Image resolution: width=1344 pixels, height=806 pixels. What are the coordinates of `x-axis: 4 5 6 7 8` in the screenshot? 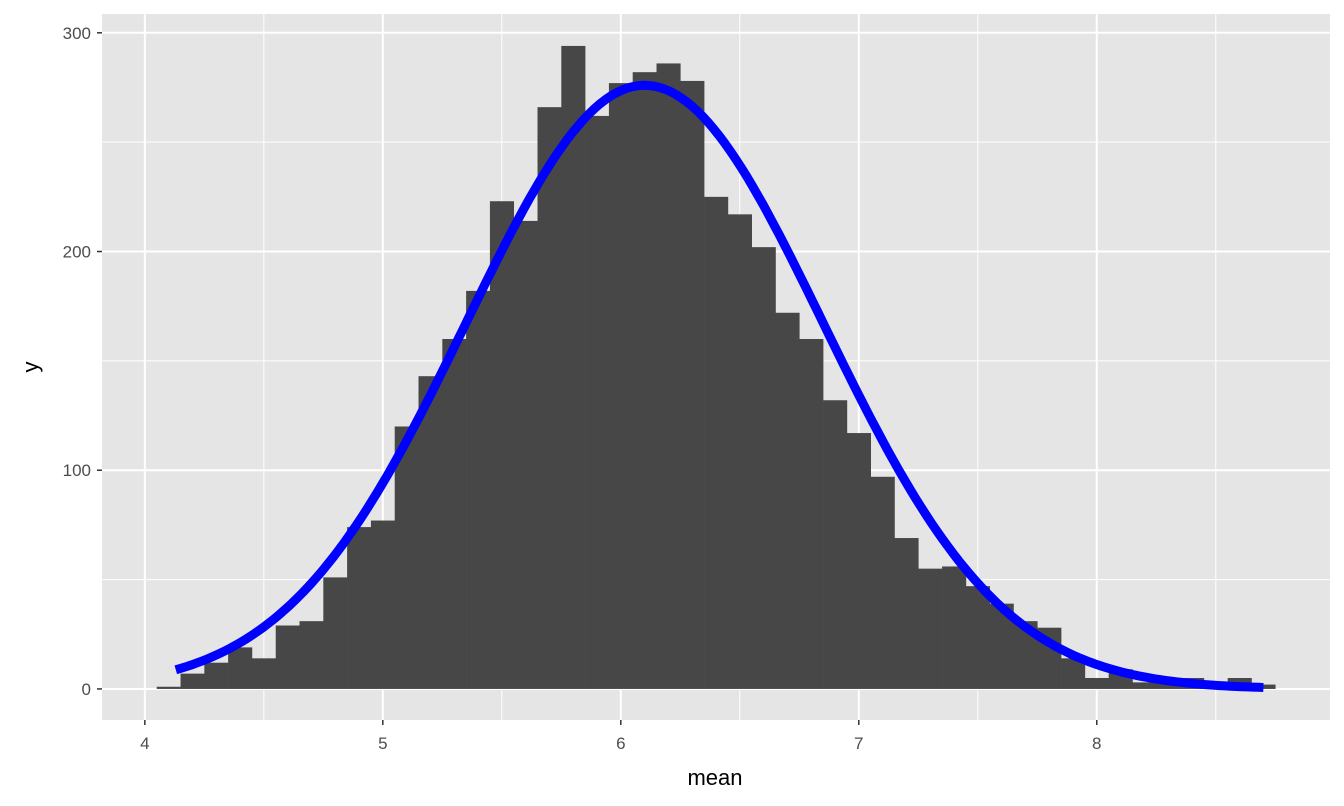 It's located at (620, 743).